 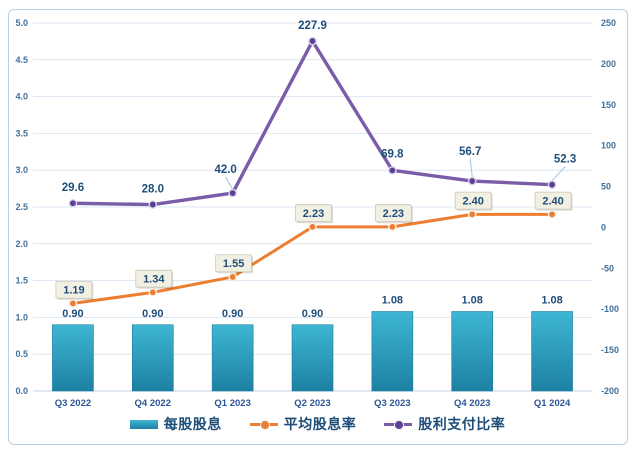 I want to click on line-data-label: 29.6, so click(x=73, y=188).